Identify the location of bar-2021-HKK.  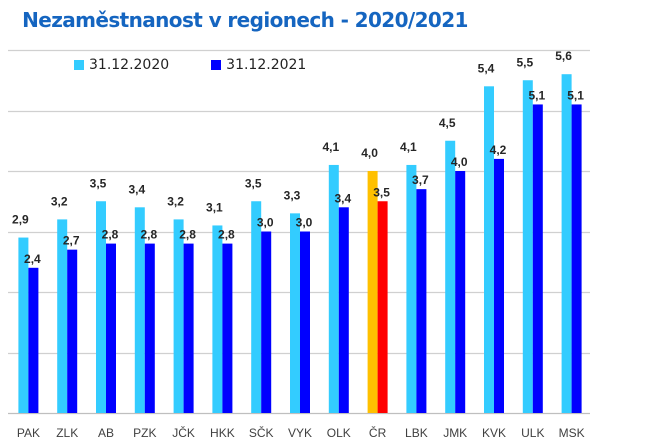
(227, 328).